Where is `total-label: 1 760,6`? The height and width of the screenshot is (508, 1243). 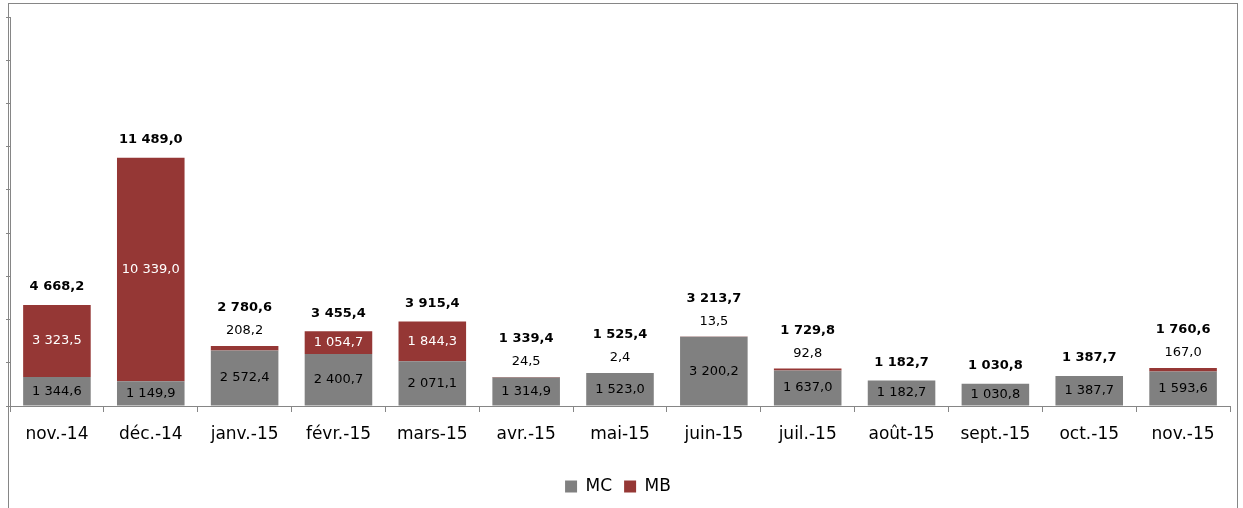 total-label: 1 760,6 is located at coordinates (1183, 329).